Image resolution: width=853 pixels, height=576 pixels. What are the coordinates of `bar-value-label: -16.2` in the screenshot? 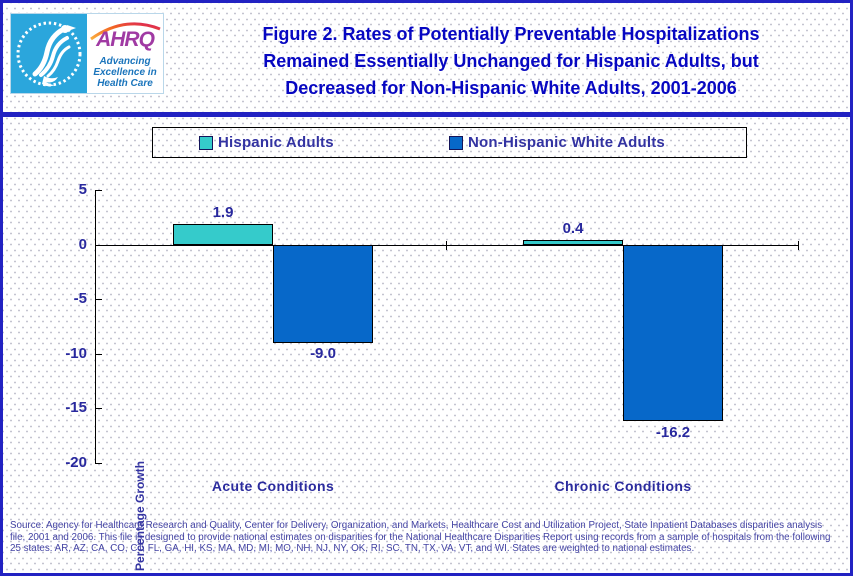 It's located at (673, 432).